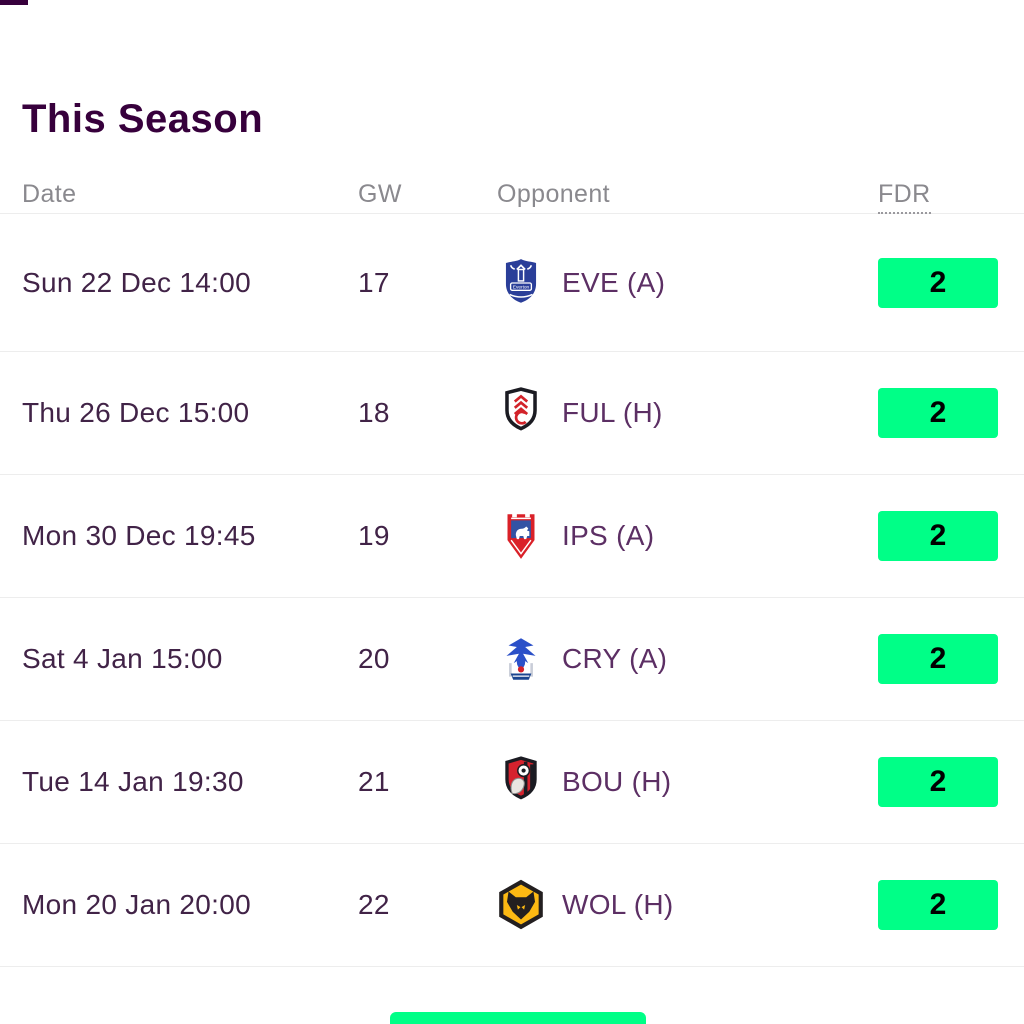 Image resolution: width=1024 pixels, height=1024 pixels. What do you see at coordinates (615, 658) in the screenshot?
I see `fixture-opponent: CRY (A)` at bounding box center [615, 658].